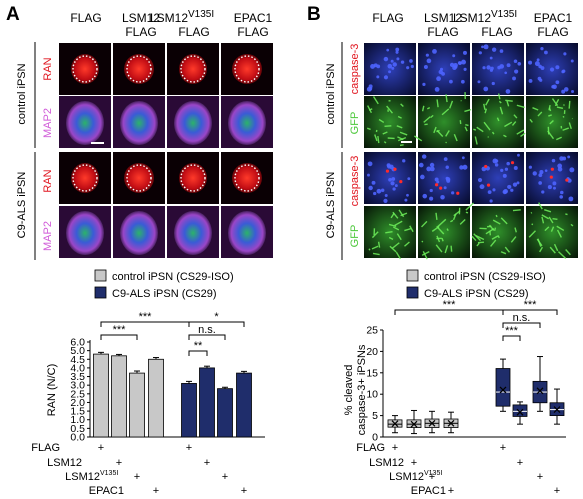 The height and width of the screenshot is (499, 583). Describe the element at coordinates (82, 477) in the screenshot. I see `row-label-lsm12v135i: LSM12` at that location.